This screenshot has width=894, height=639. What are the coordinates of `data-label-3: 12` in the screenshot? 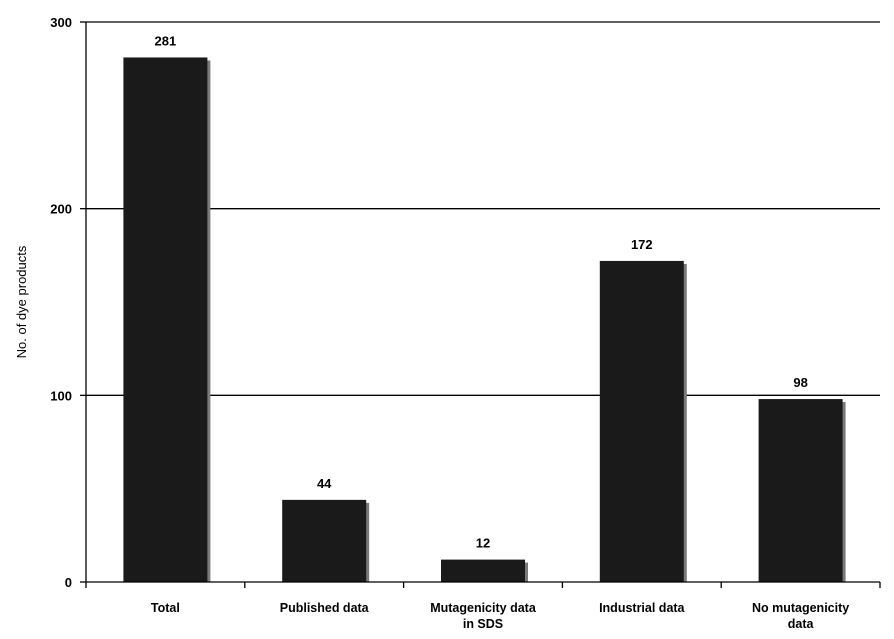 It's located at (483, 543).